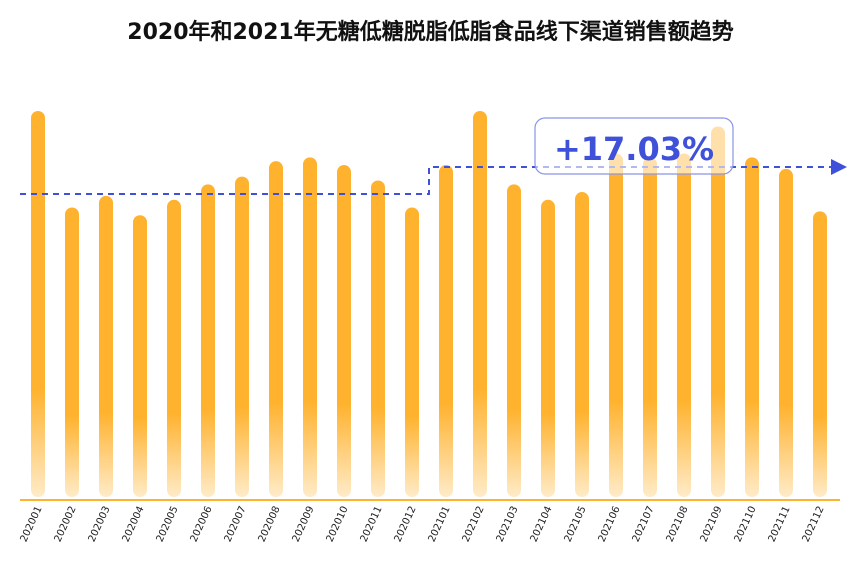 The width and height of the screenshot is (861, 584). What do you see at coordinates (100, 524) in the screenshot?
I see `x-tick-label: 202003` at bounding box center [100, 524].